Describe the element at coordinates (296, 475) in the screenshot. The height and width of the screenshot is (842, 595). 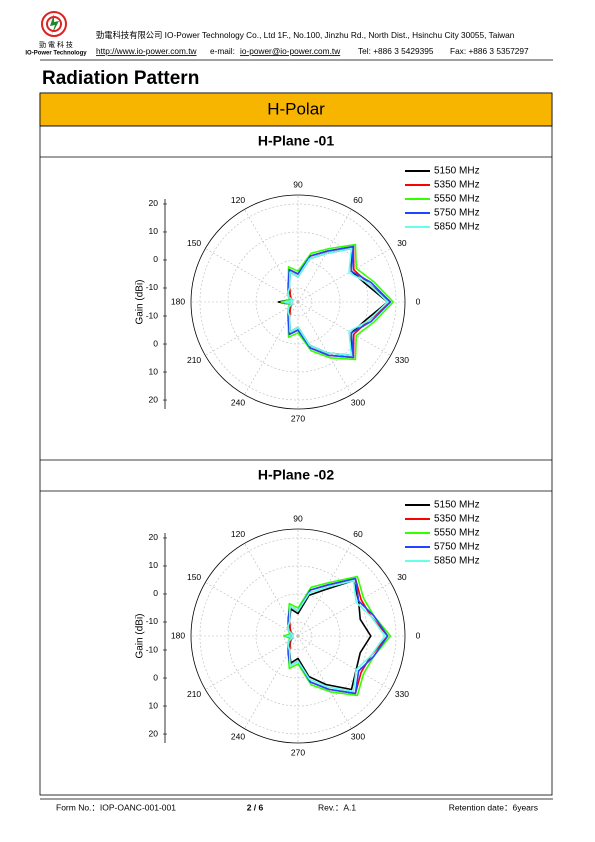
I see `chart-title: H-Plane -02` at that location.